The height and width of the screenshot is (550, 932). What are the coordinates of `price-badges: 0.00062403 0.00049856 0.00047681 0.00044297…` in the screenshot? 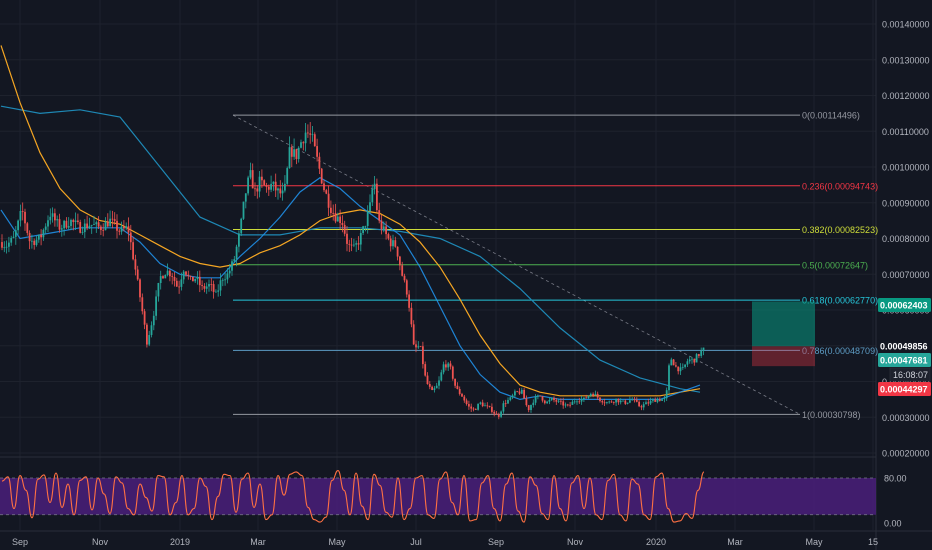 It's located at (904, 347).